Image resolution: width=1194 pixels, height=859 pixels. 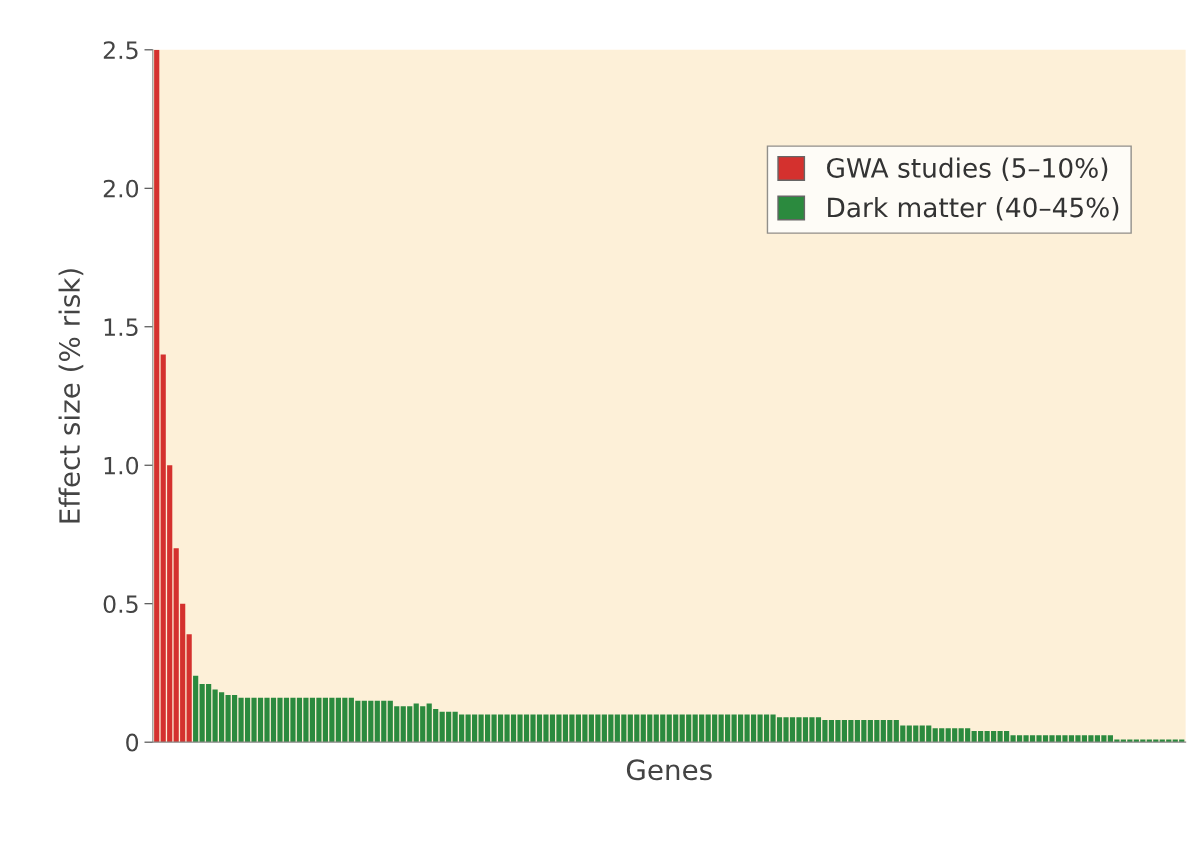 I want to click on legend-label: GWA studies (5–10%), so click(x=967, y=169).